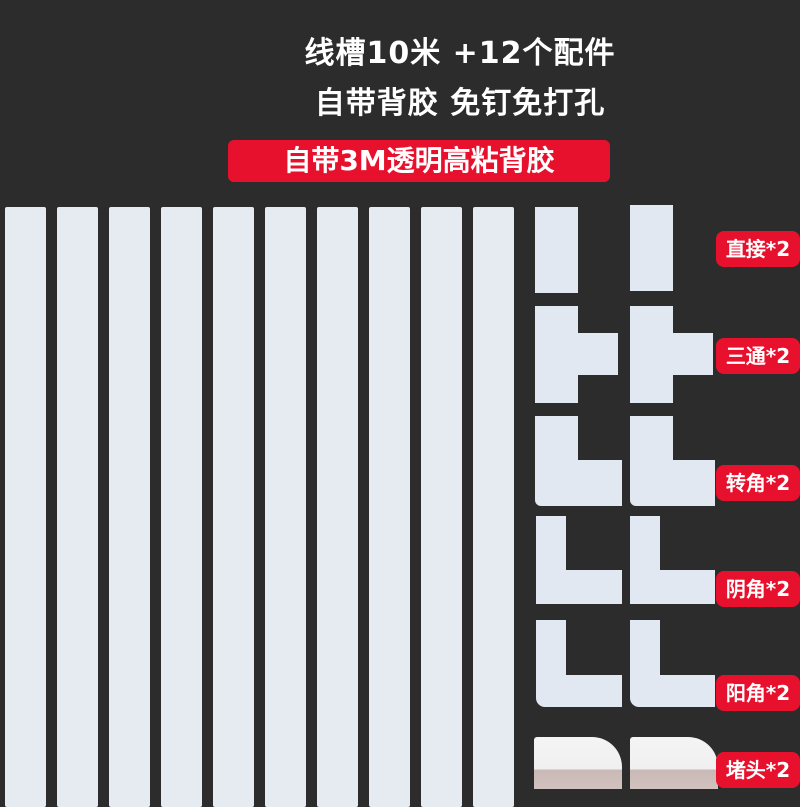  Describe the element at coordinates (758, 693) in the screenshot. I see `label-outer-corner: 阳角*2` at that location.